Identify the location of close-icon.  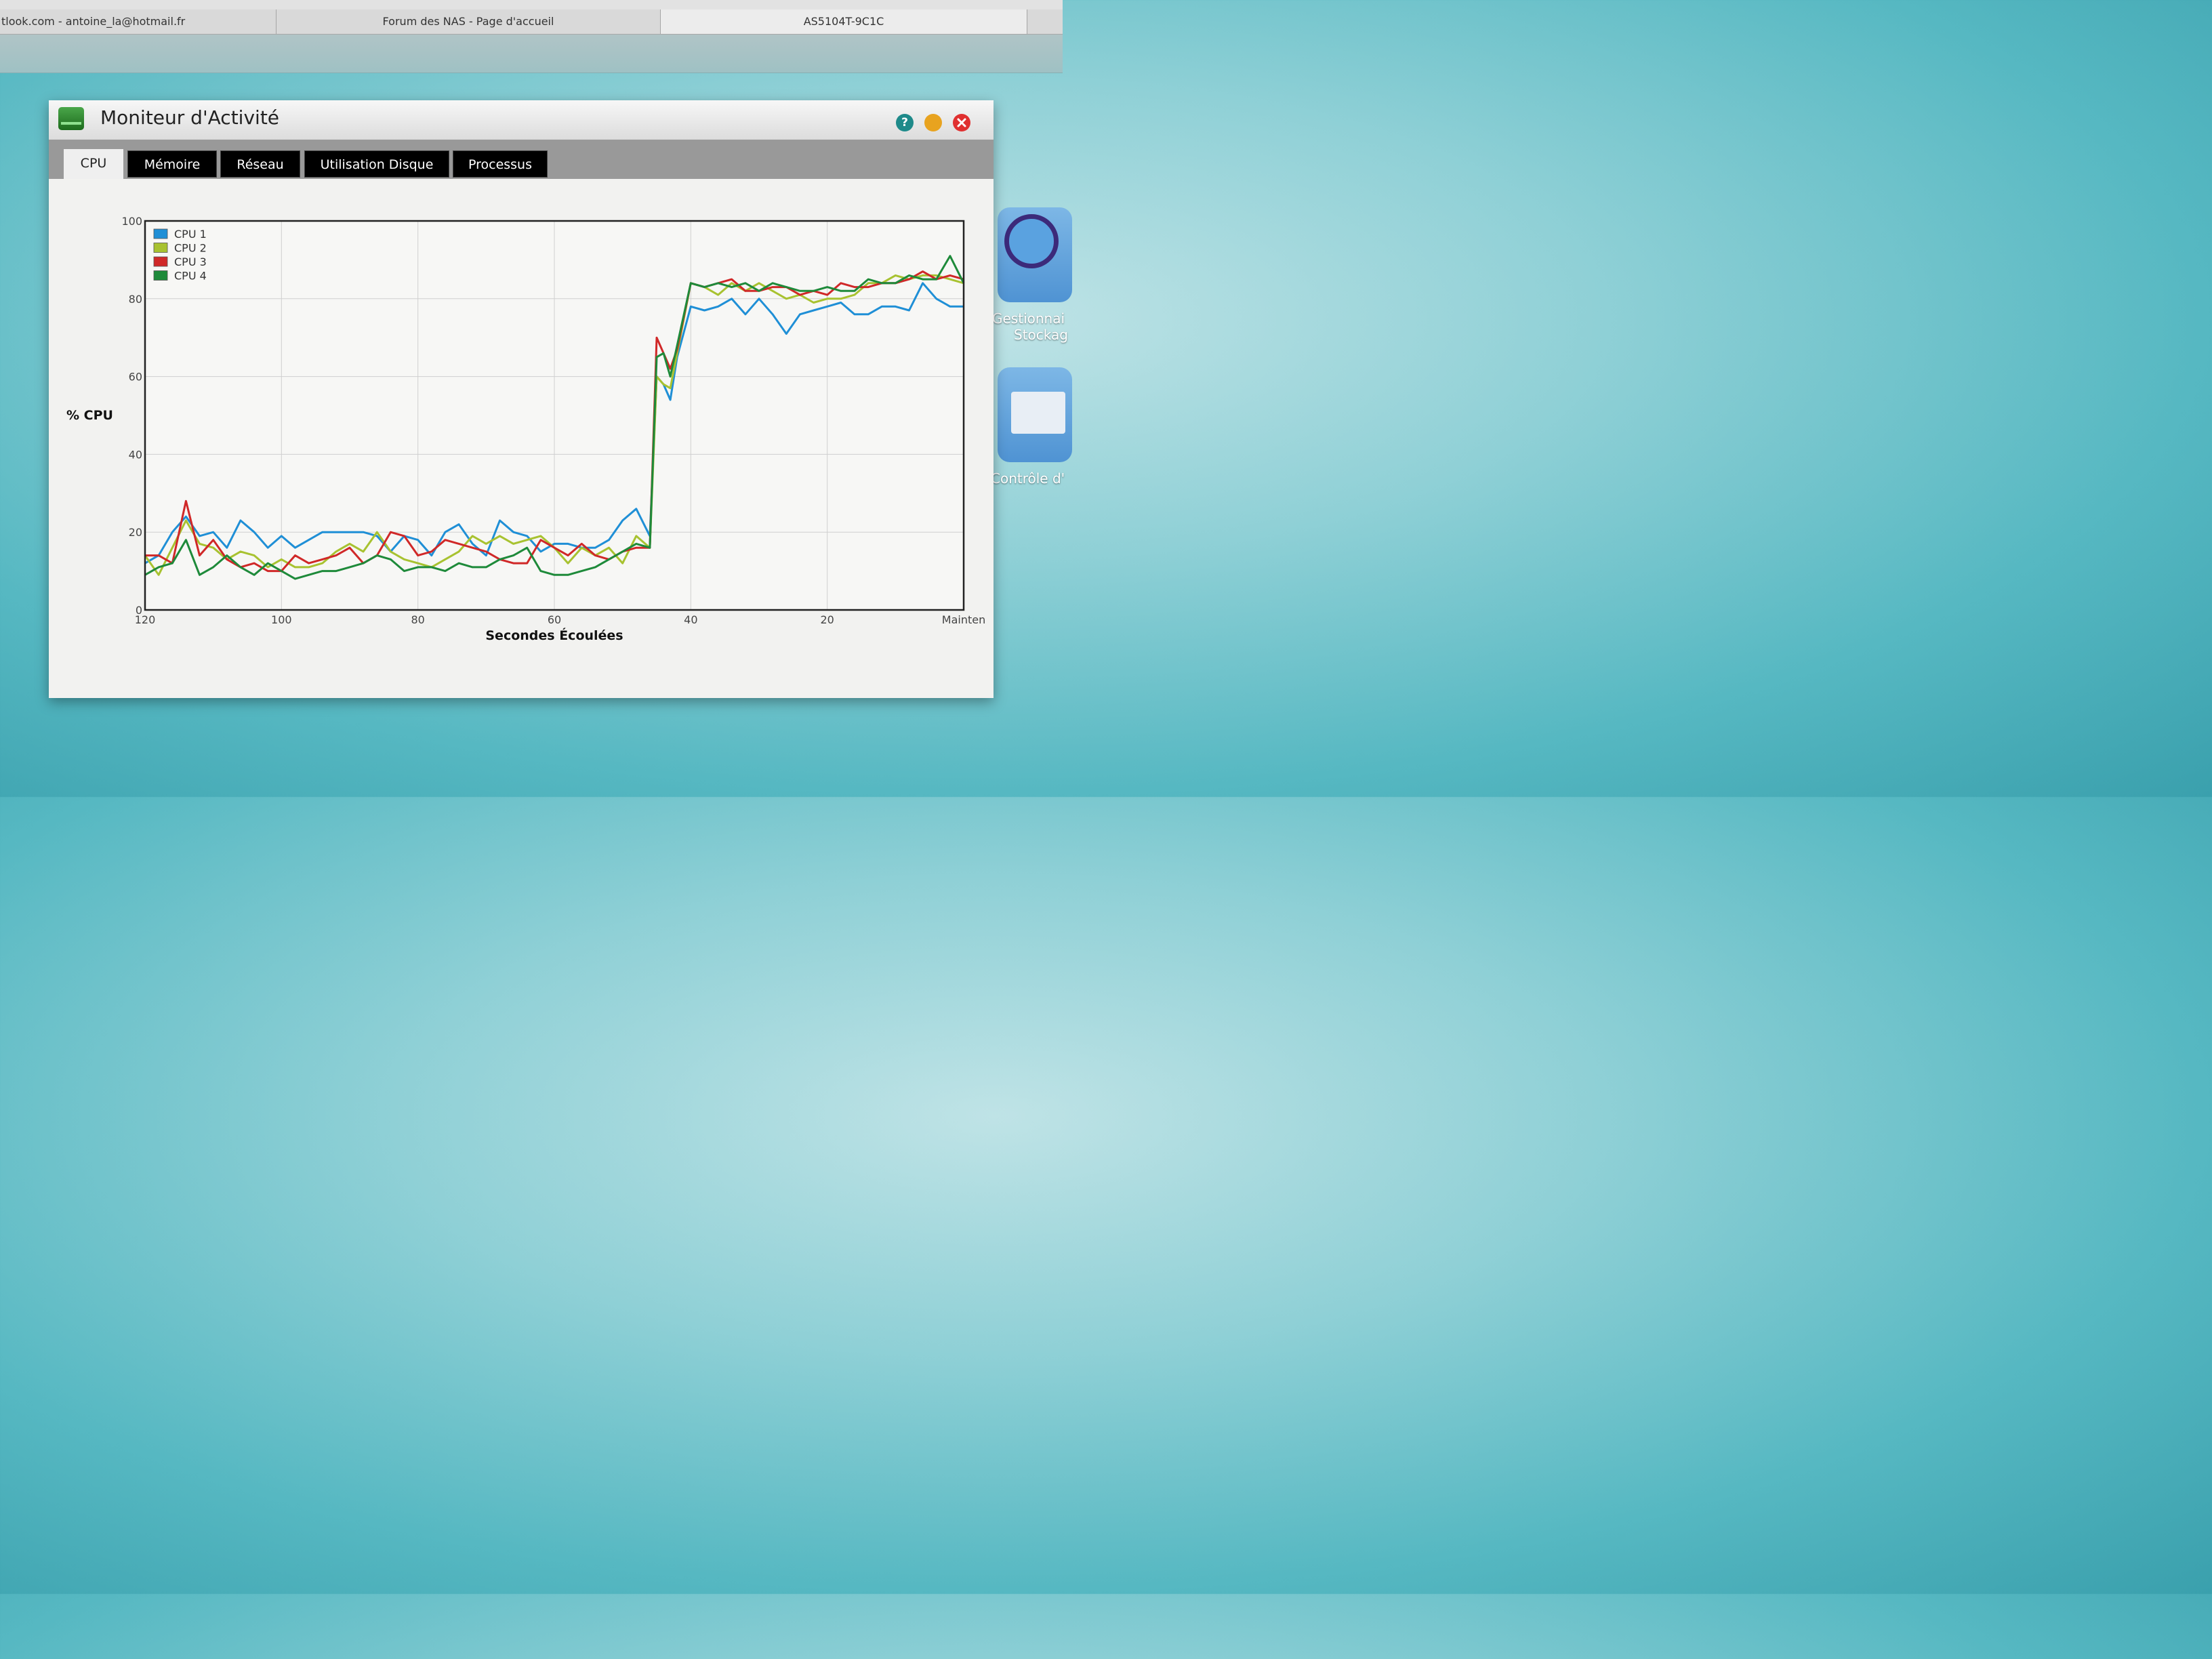
(961, 123).